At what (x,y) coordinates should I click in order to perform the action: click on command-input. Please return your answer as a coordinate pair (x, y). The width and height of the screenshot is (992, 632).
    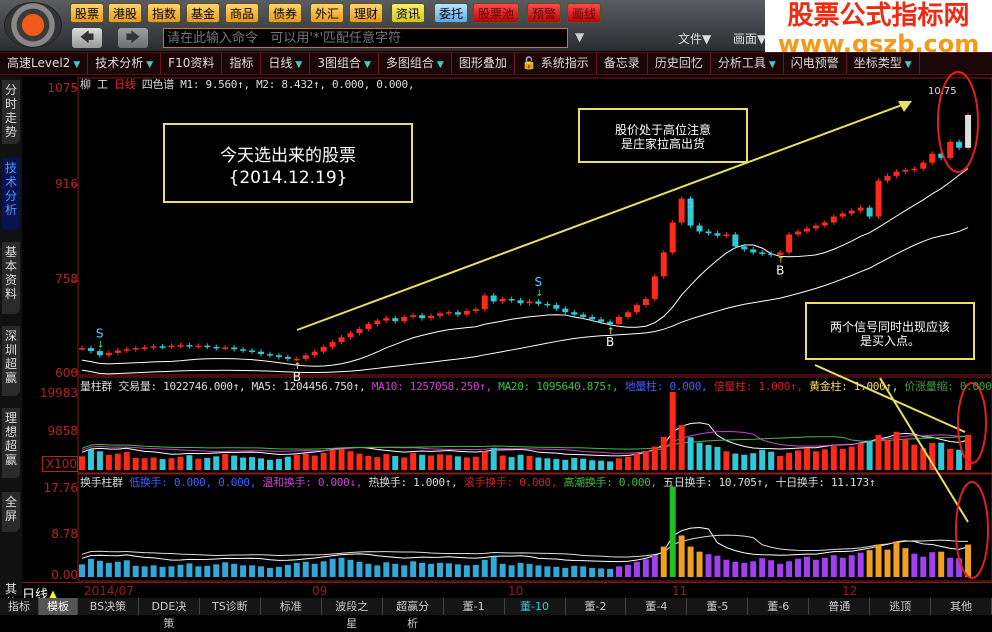
    Looking at the image, I should click on (365, 38).